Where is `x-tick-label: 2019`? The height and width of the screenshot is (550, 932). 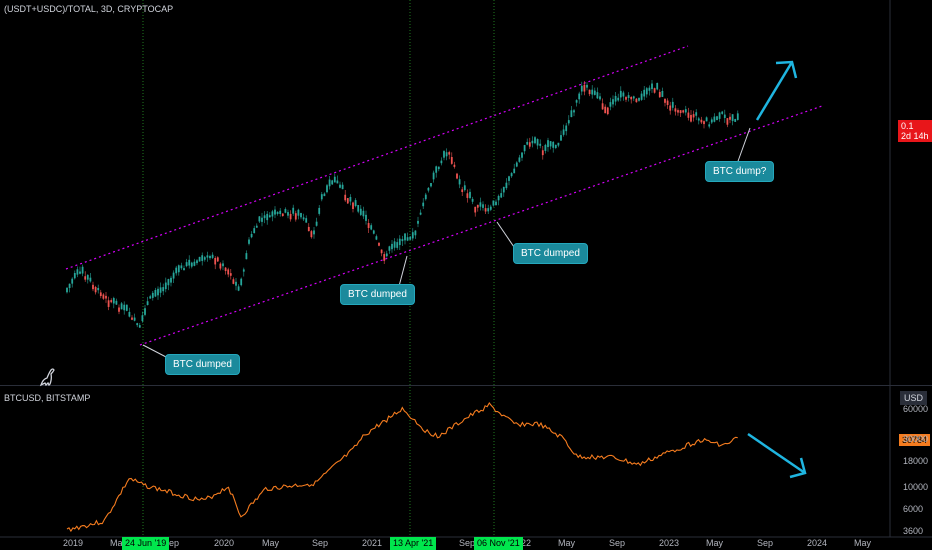 x-tick-label: 2019 is located at coordinates (73, 543).